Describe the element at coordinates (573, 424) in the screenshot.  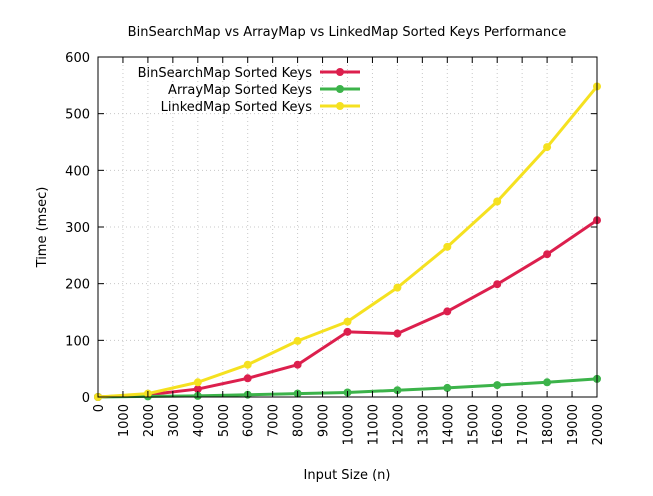
I see `x-tick-label: 19000` at that location.